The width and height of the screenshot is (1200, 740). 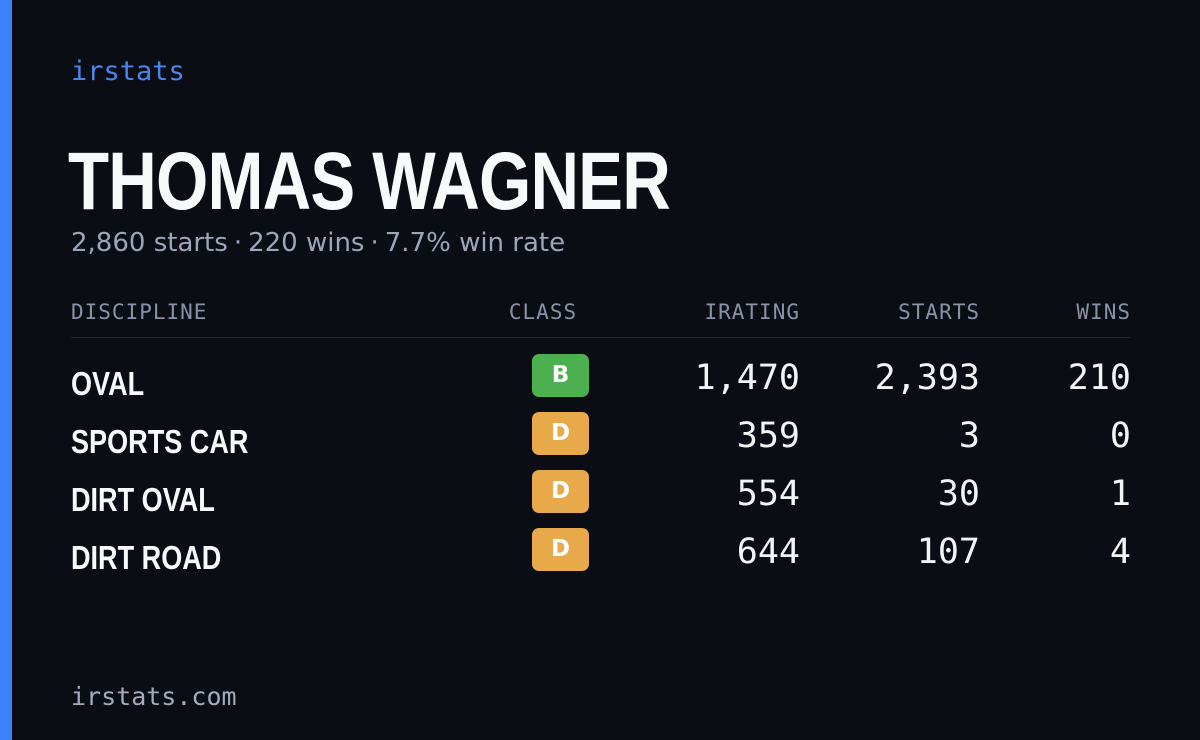 What do you see at coordinates (601, 383) in the screenshot?
I see `table-row: OVAL B 1,470 2,393 210` at bounding box center [601, 383].